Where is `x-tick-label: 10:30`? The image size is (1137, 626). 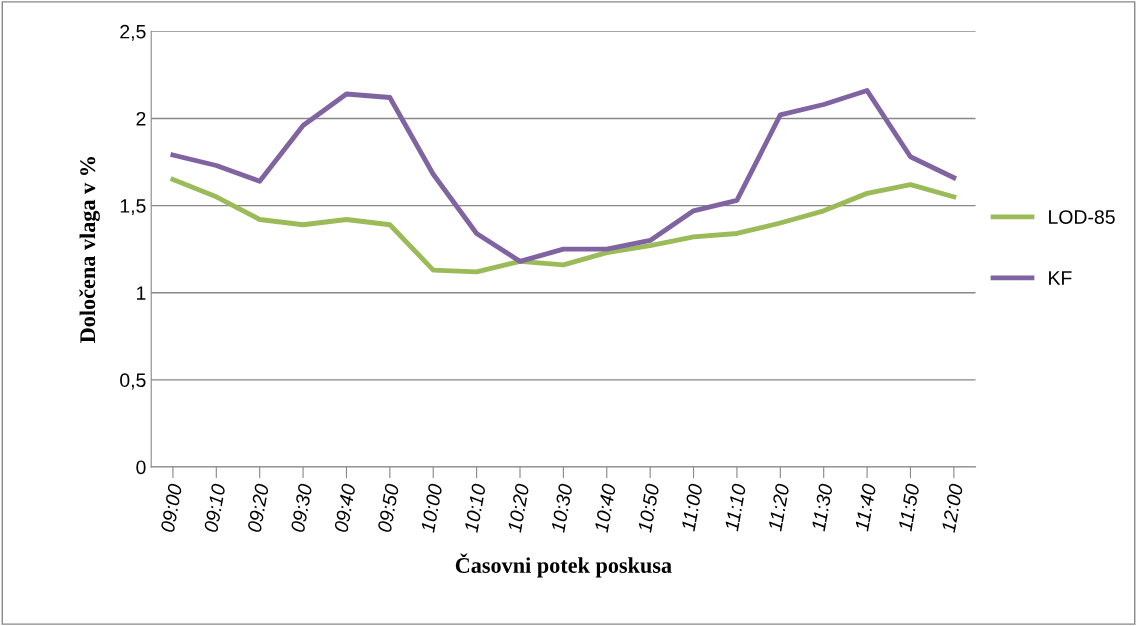 x-tick-label: 10:30 is located at coordinates (561, 508).